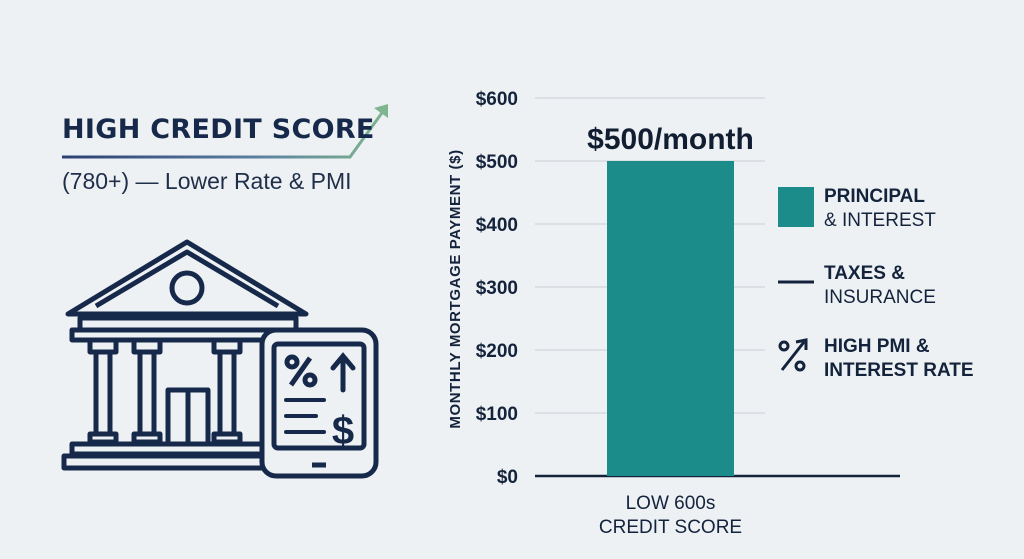 The height and width of the screenshot is (559, 1024). What do you see at coordinates (218, 129) in the screenshot?
I see `headline-title: HIGH CREDIT SCORE` at bounding box center [218, 129].